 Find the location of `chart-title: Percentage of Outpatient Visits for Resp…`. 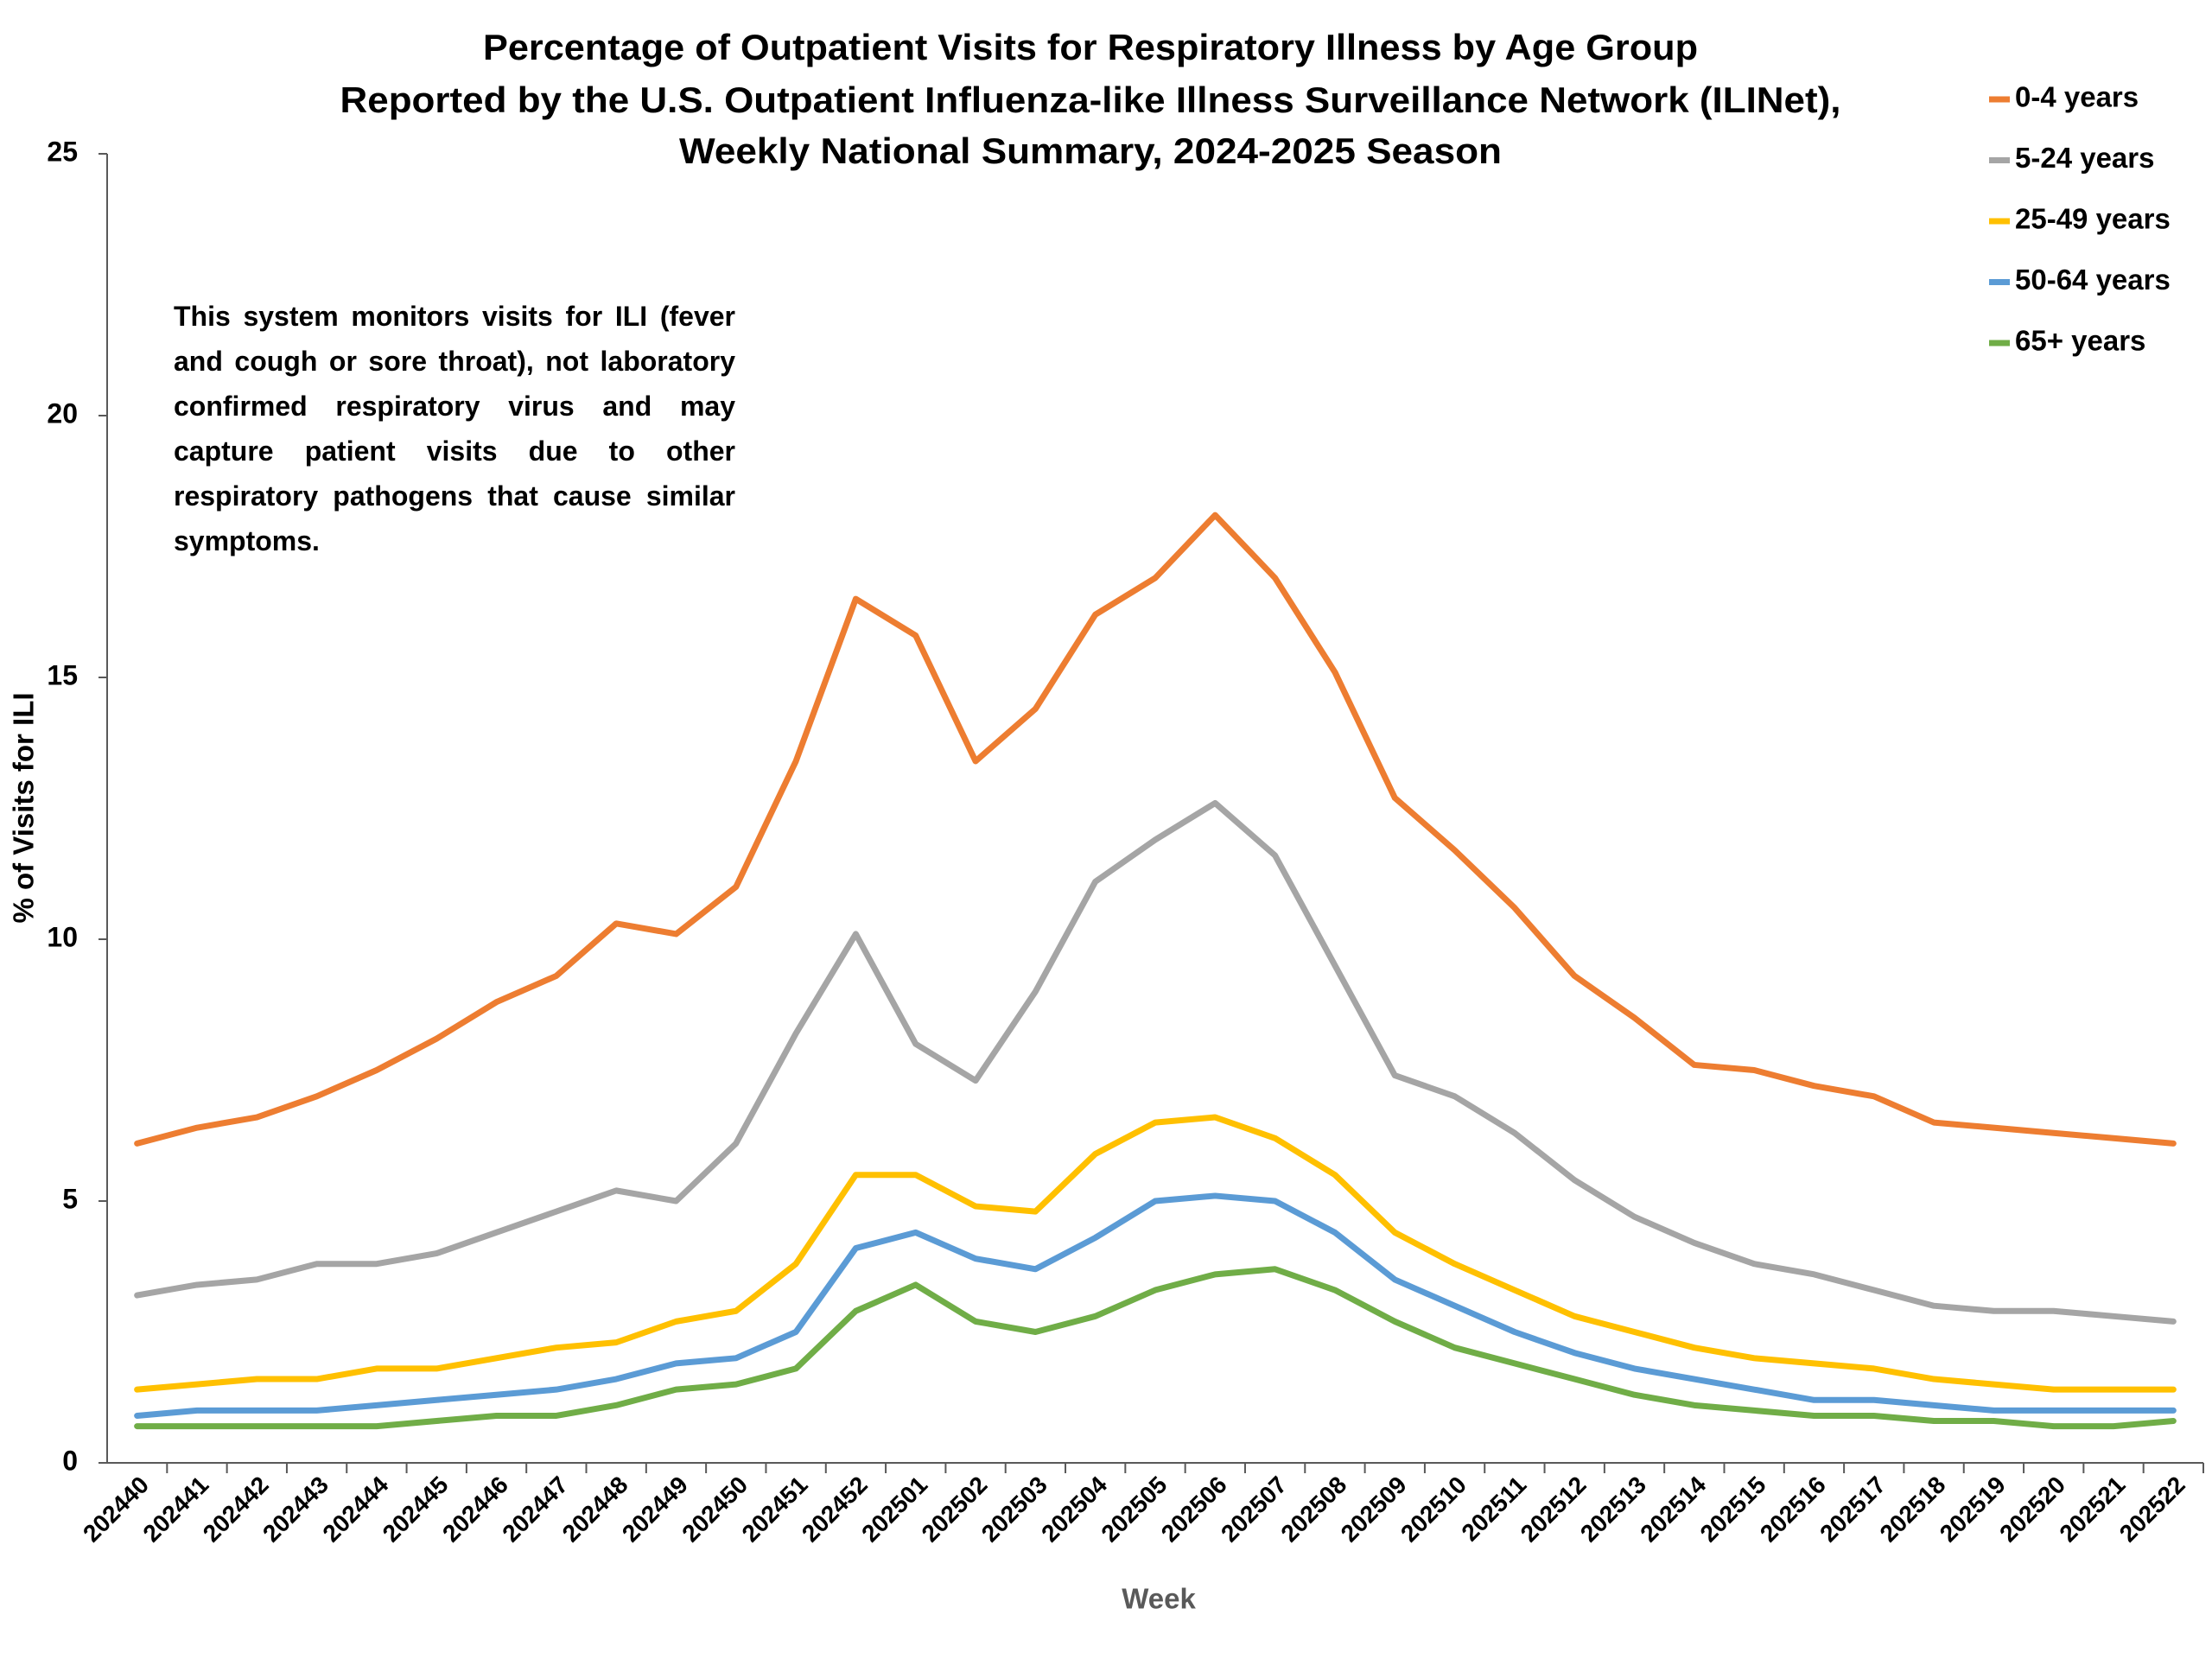

chart-title: Percentage of Outpatient Visits for Resp… is located at coordinates (1090, 47).